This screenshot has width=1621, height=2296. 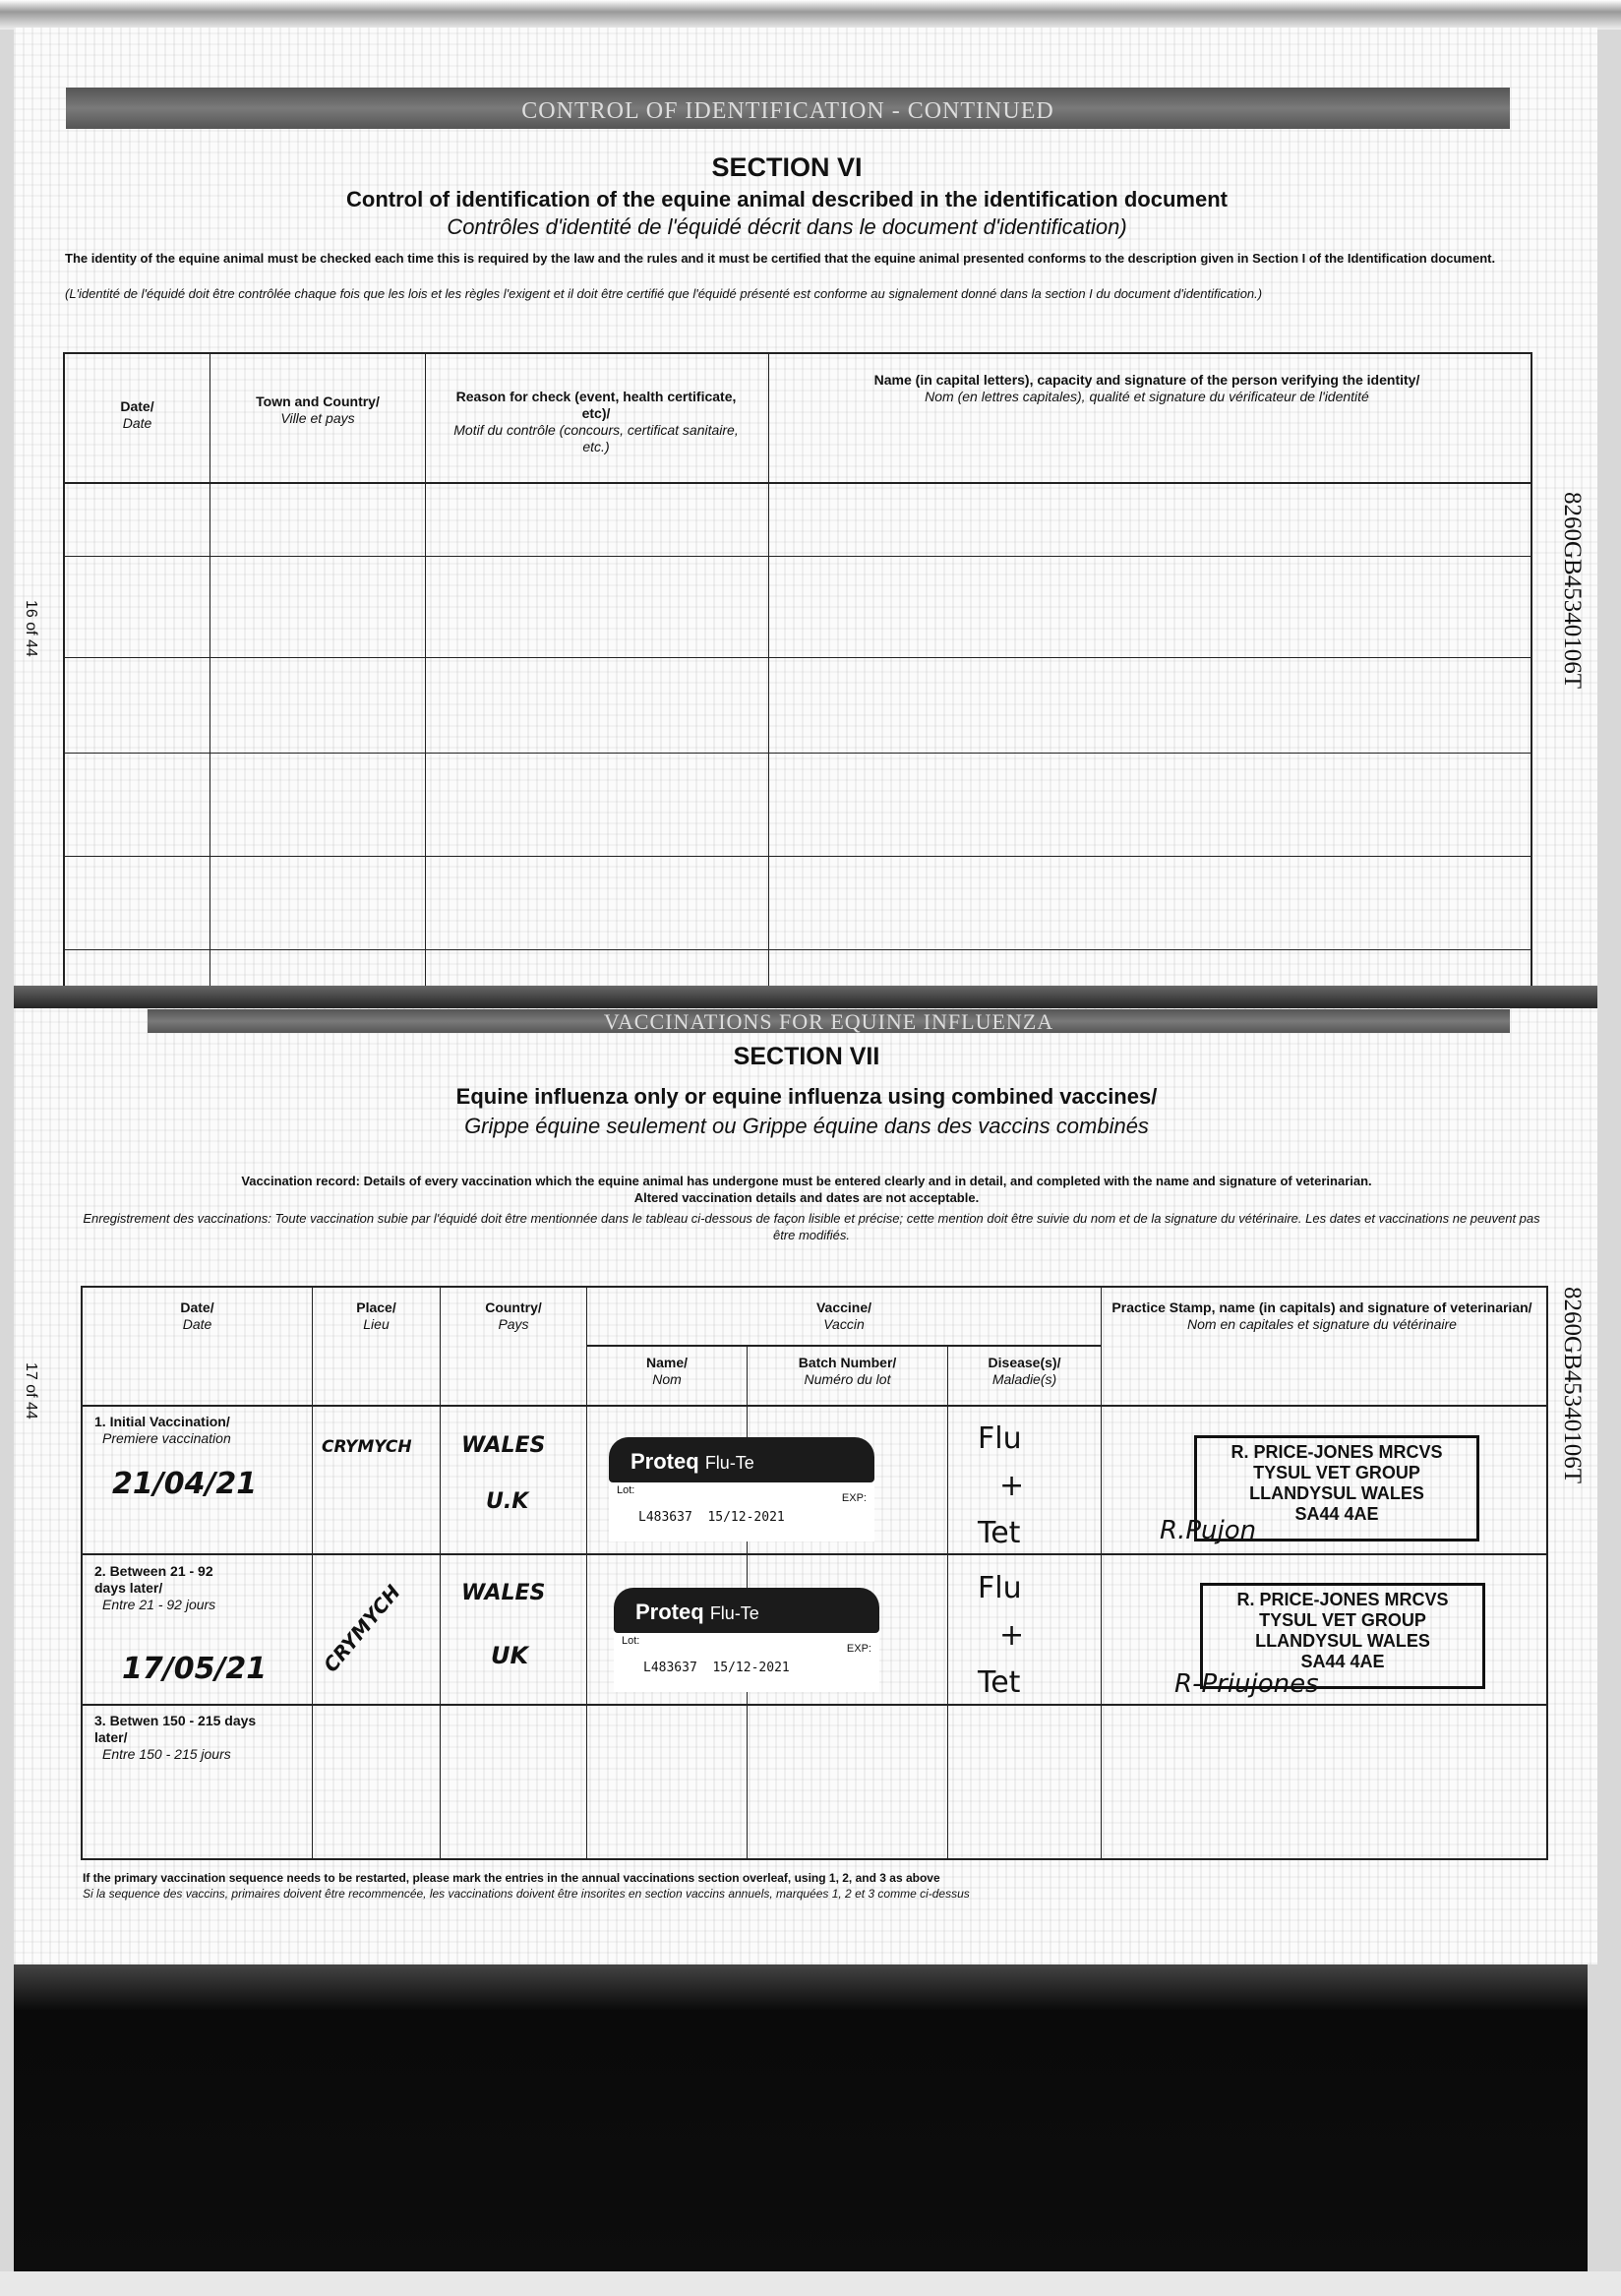 I want to click on row1-disease: Flu + Tet, so click(x=1001, y=1485).